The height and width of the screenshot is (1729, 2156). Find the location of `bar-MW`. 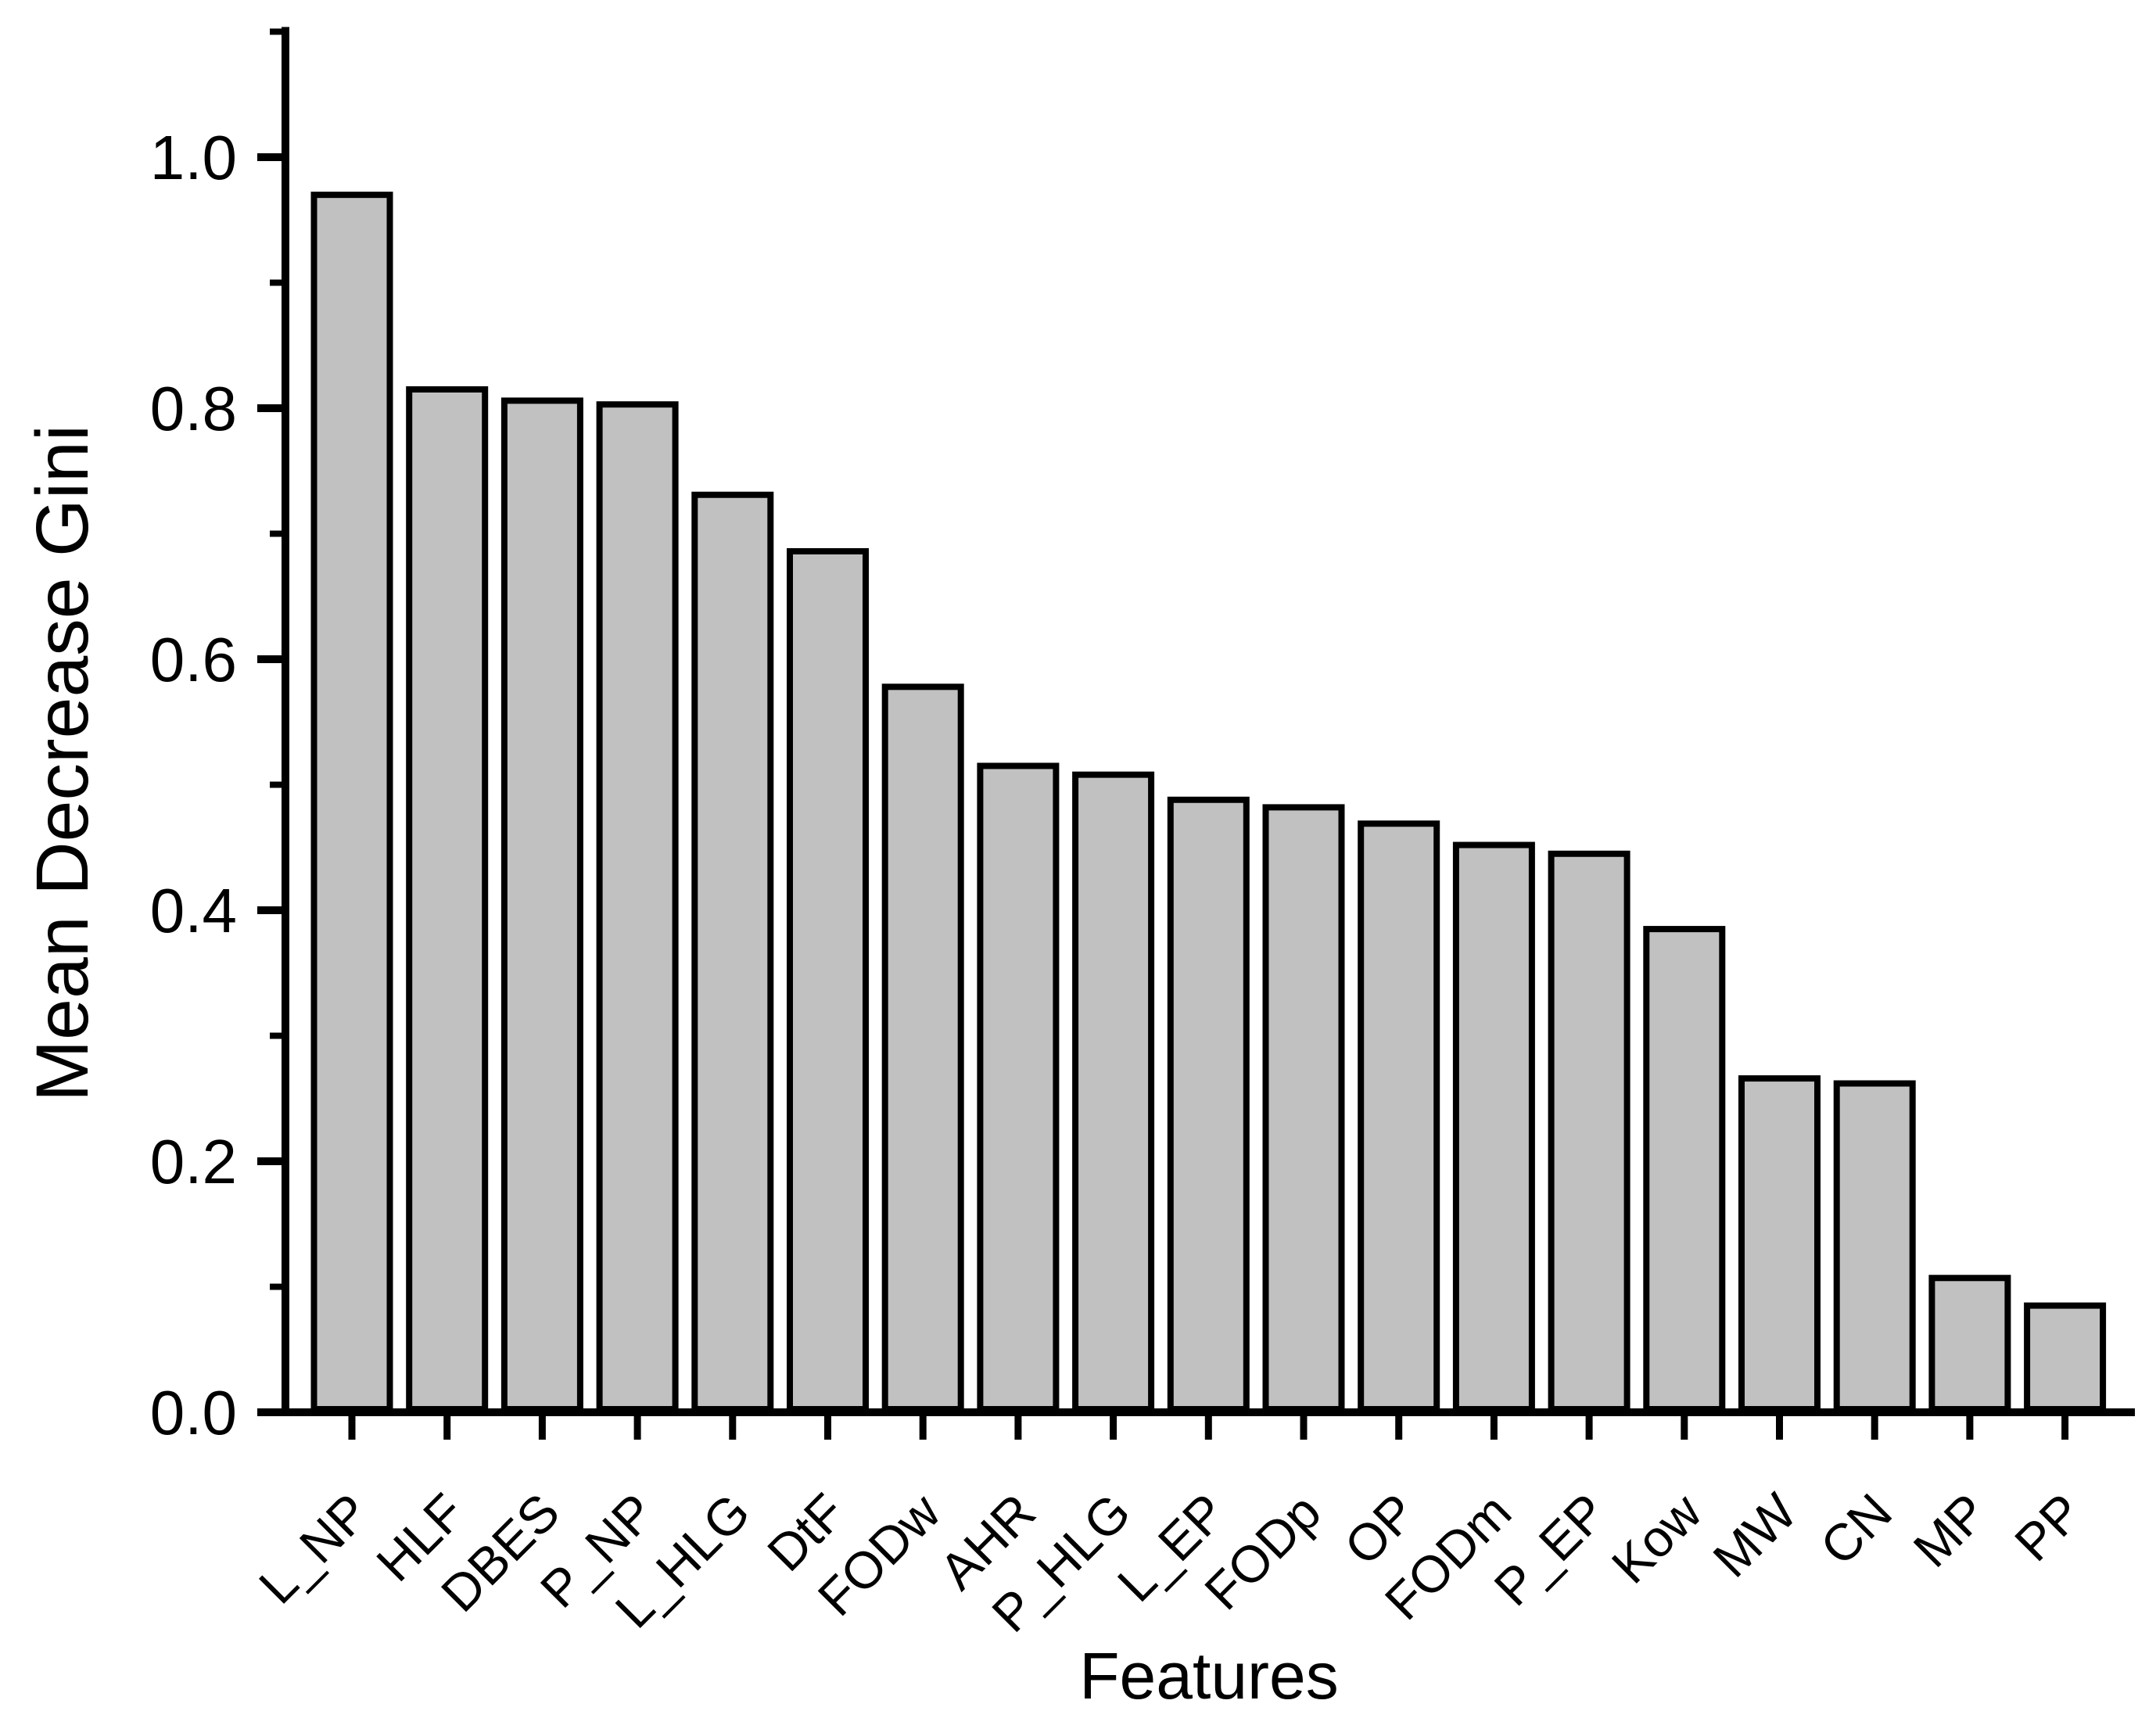

bar-MW is located at coordinates (1779, 1243).